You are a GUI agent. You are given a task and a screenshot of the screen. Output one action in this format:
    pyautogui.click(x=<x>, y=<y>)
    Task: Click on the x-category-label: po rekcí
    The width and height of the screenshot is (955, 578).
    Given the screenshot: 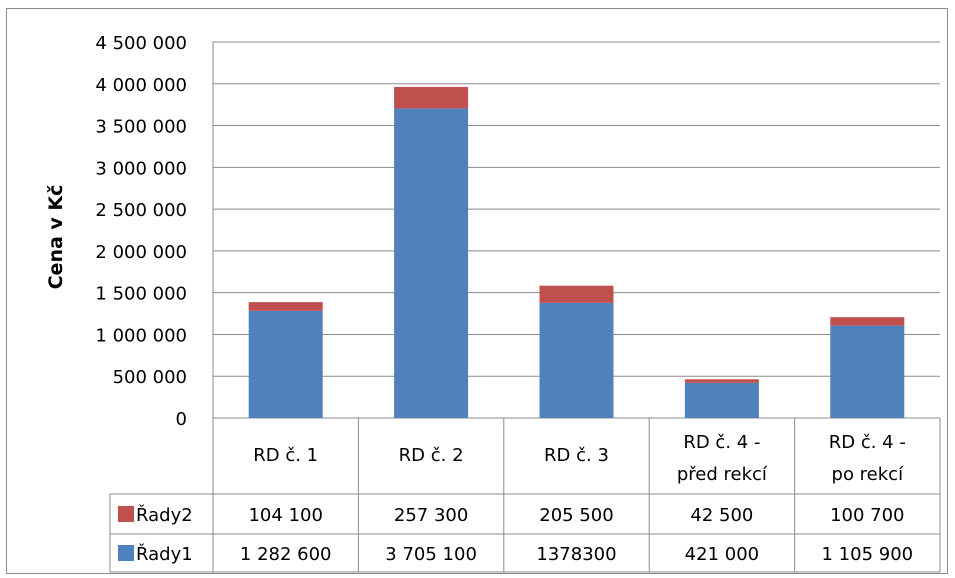 What is the action you would take?
    pyautogui.click(x=868, y=474)
    